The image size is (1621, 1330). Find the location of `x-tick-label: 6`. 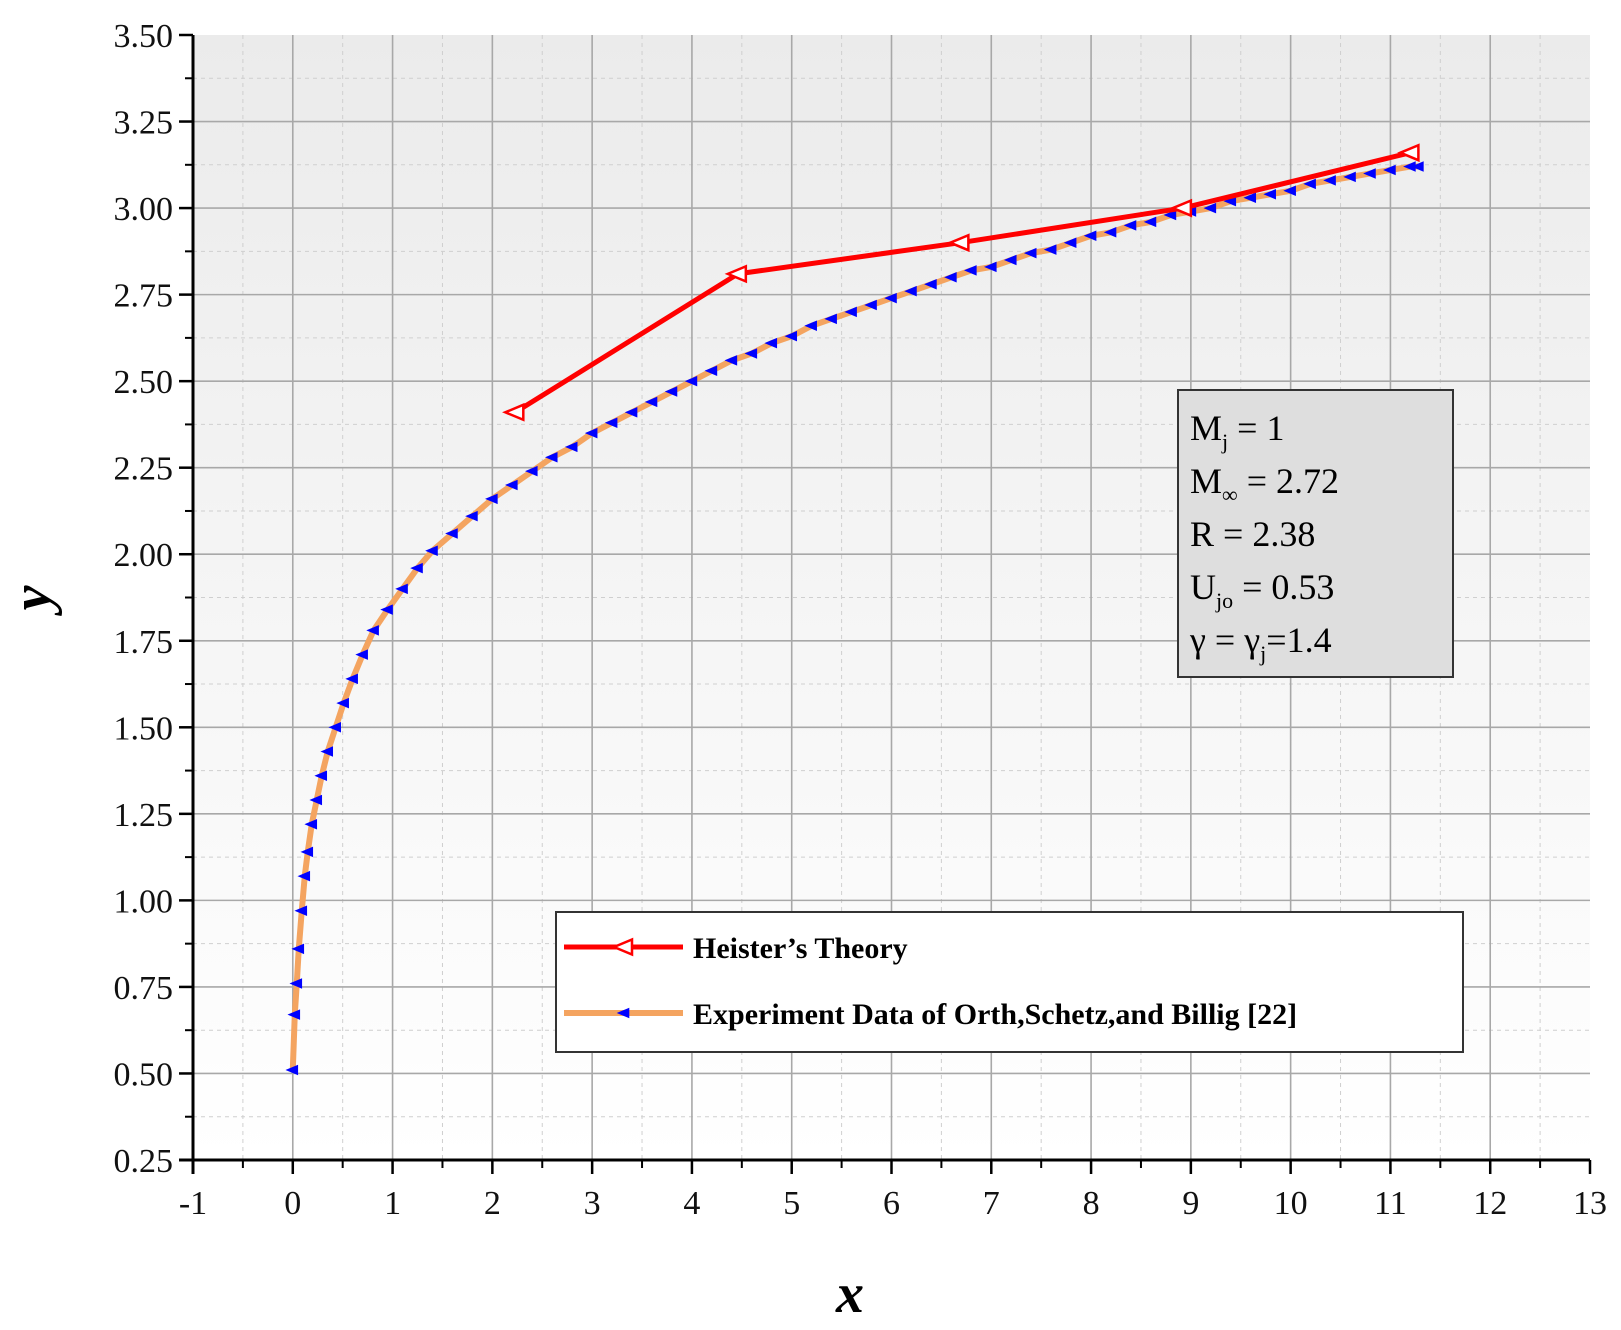

x-tick-label: 6 is located at coordinates (891, 1203).